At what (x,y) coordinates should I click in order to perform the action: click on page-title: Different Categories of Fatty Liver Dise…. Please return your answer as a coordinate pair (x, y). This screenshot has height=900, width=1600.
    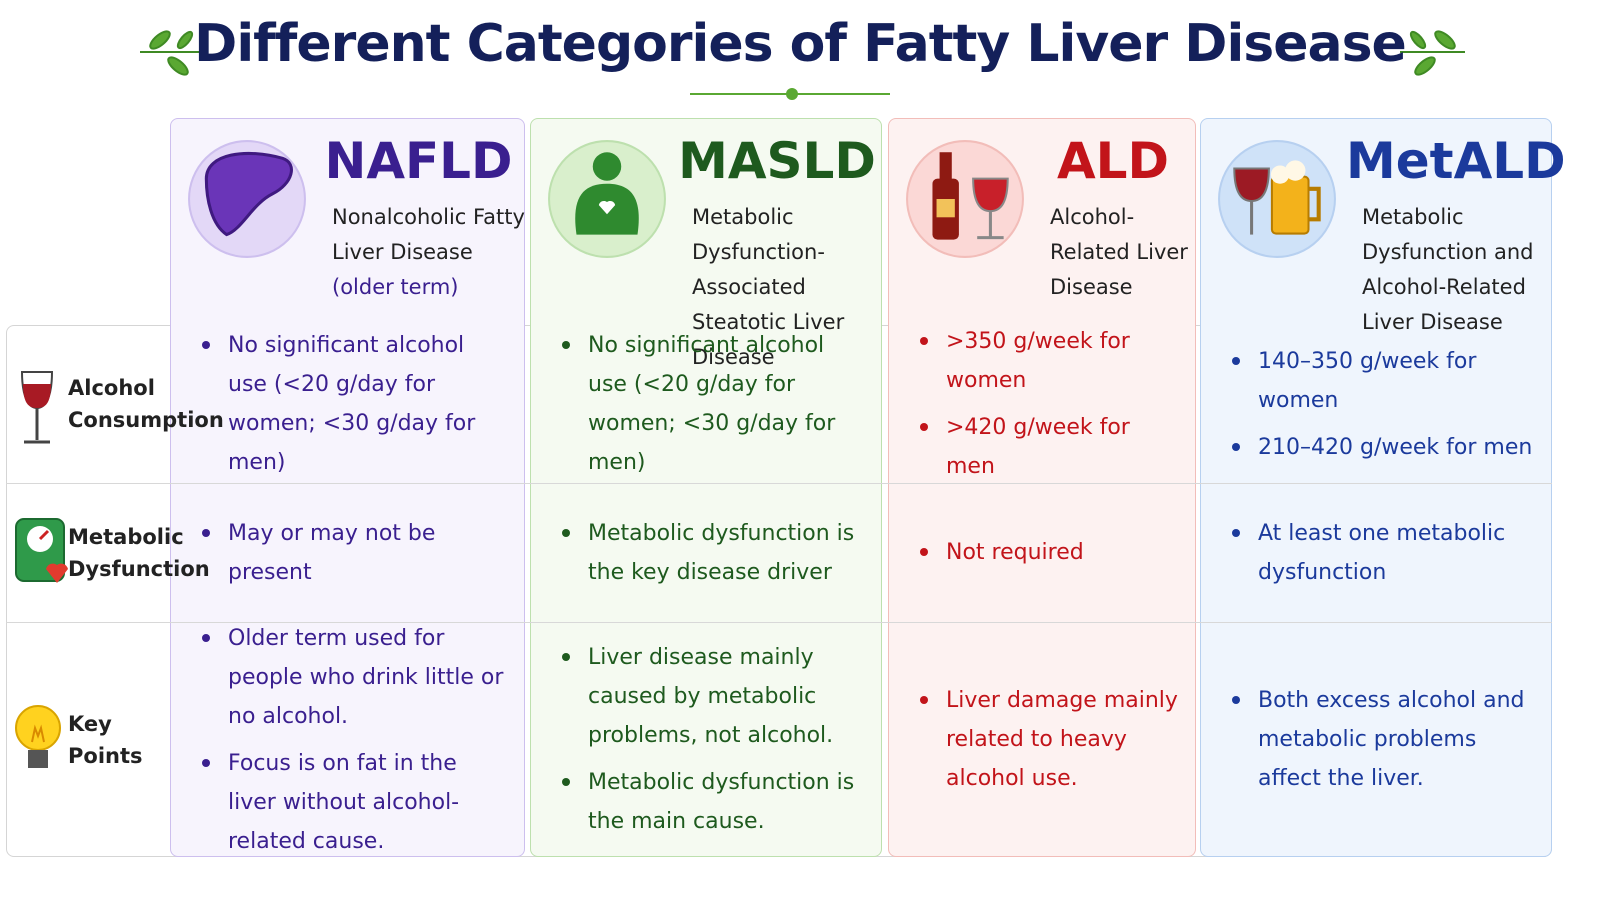
    Looking at the image, I should click on (800, 44).